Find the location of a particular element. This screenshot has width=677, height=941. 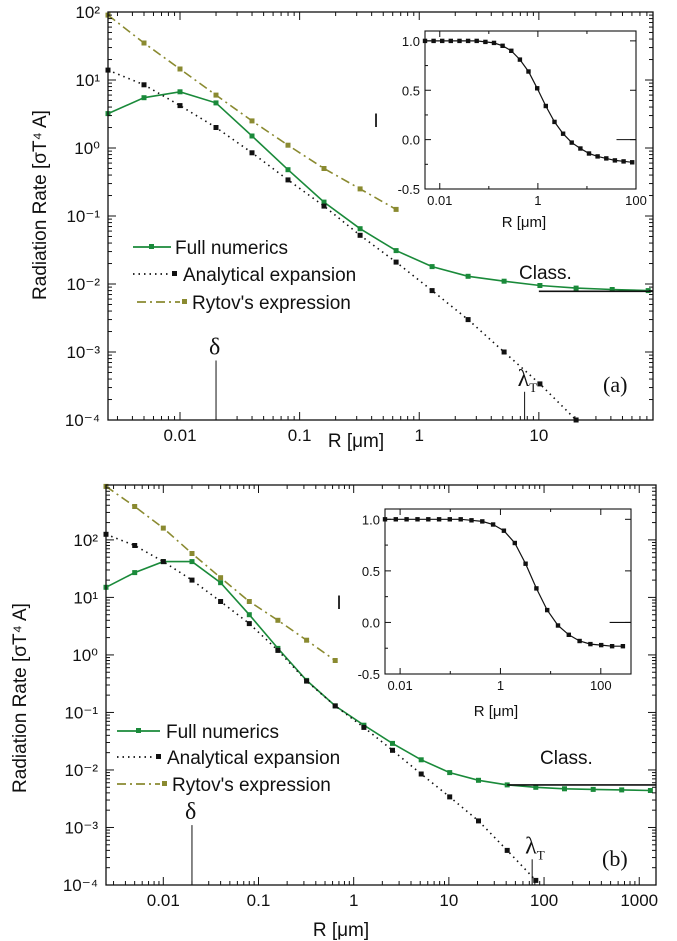

panel-b-ytick-label: 10⁻⁴ is located at coordinates (80, 885).